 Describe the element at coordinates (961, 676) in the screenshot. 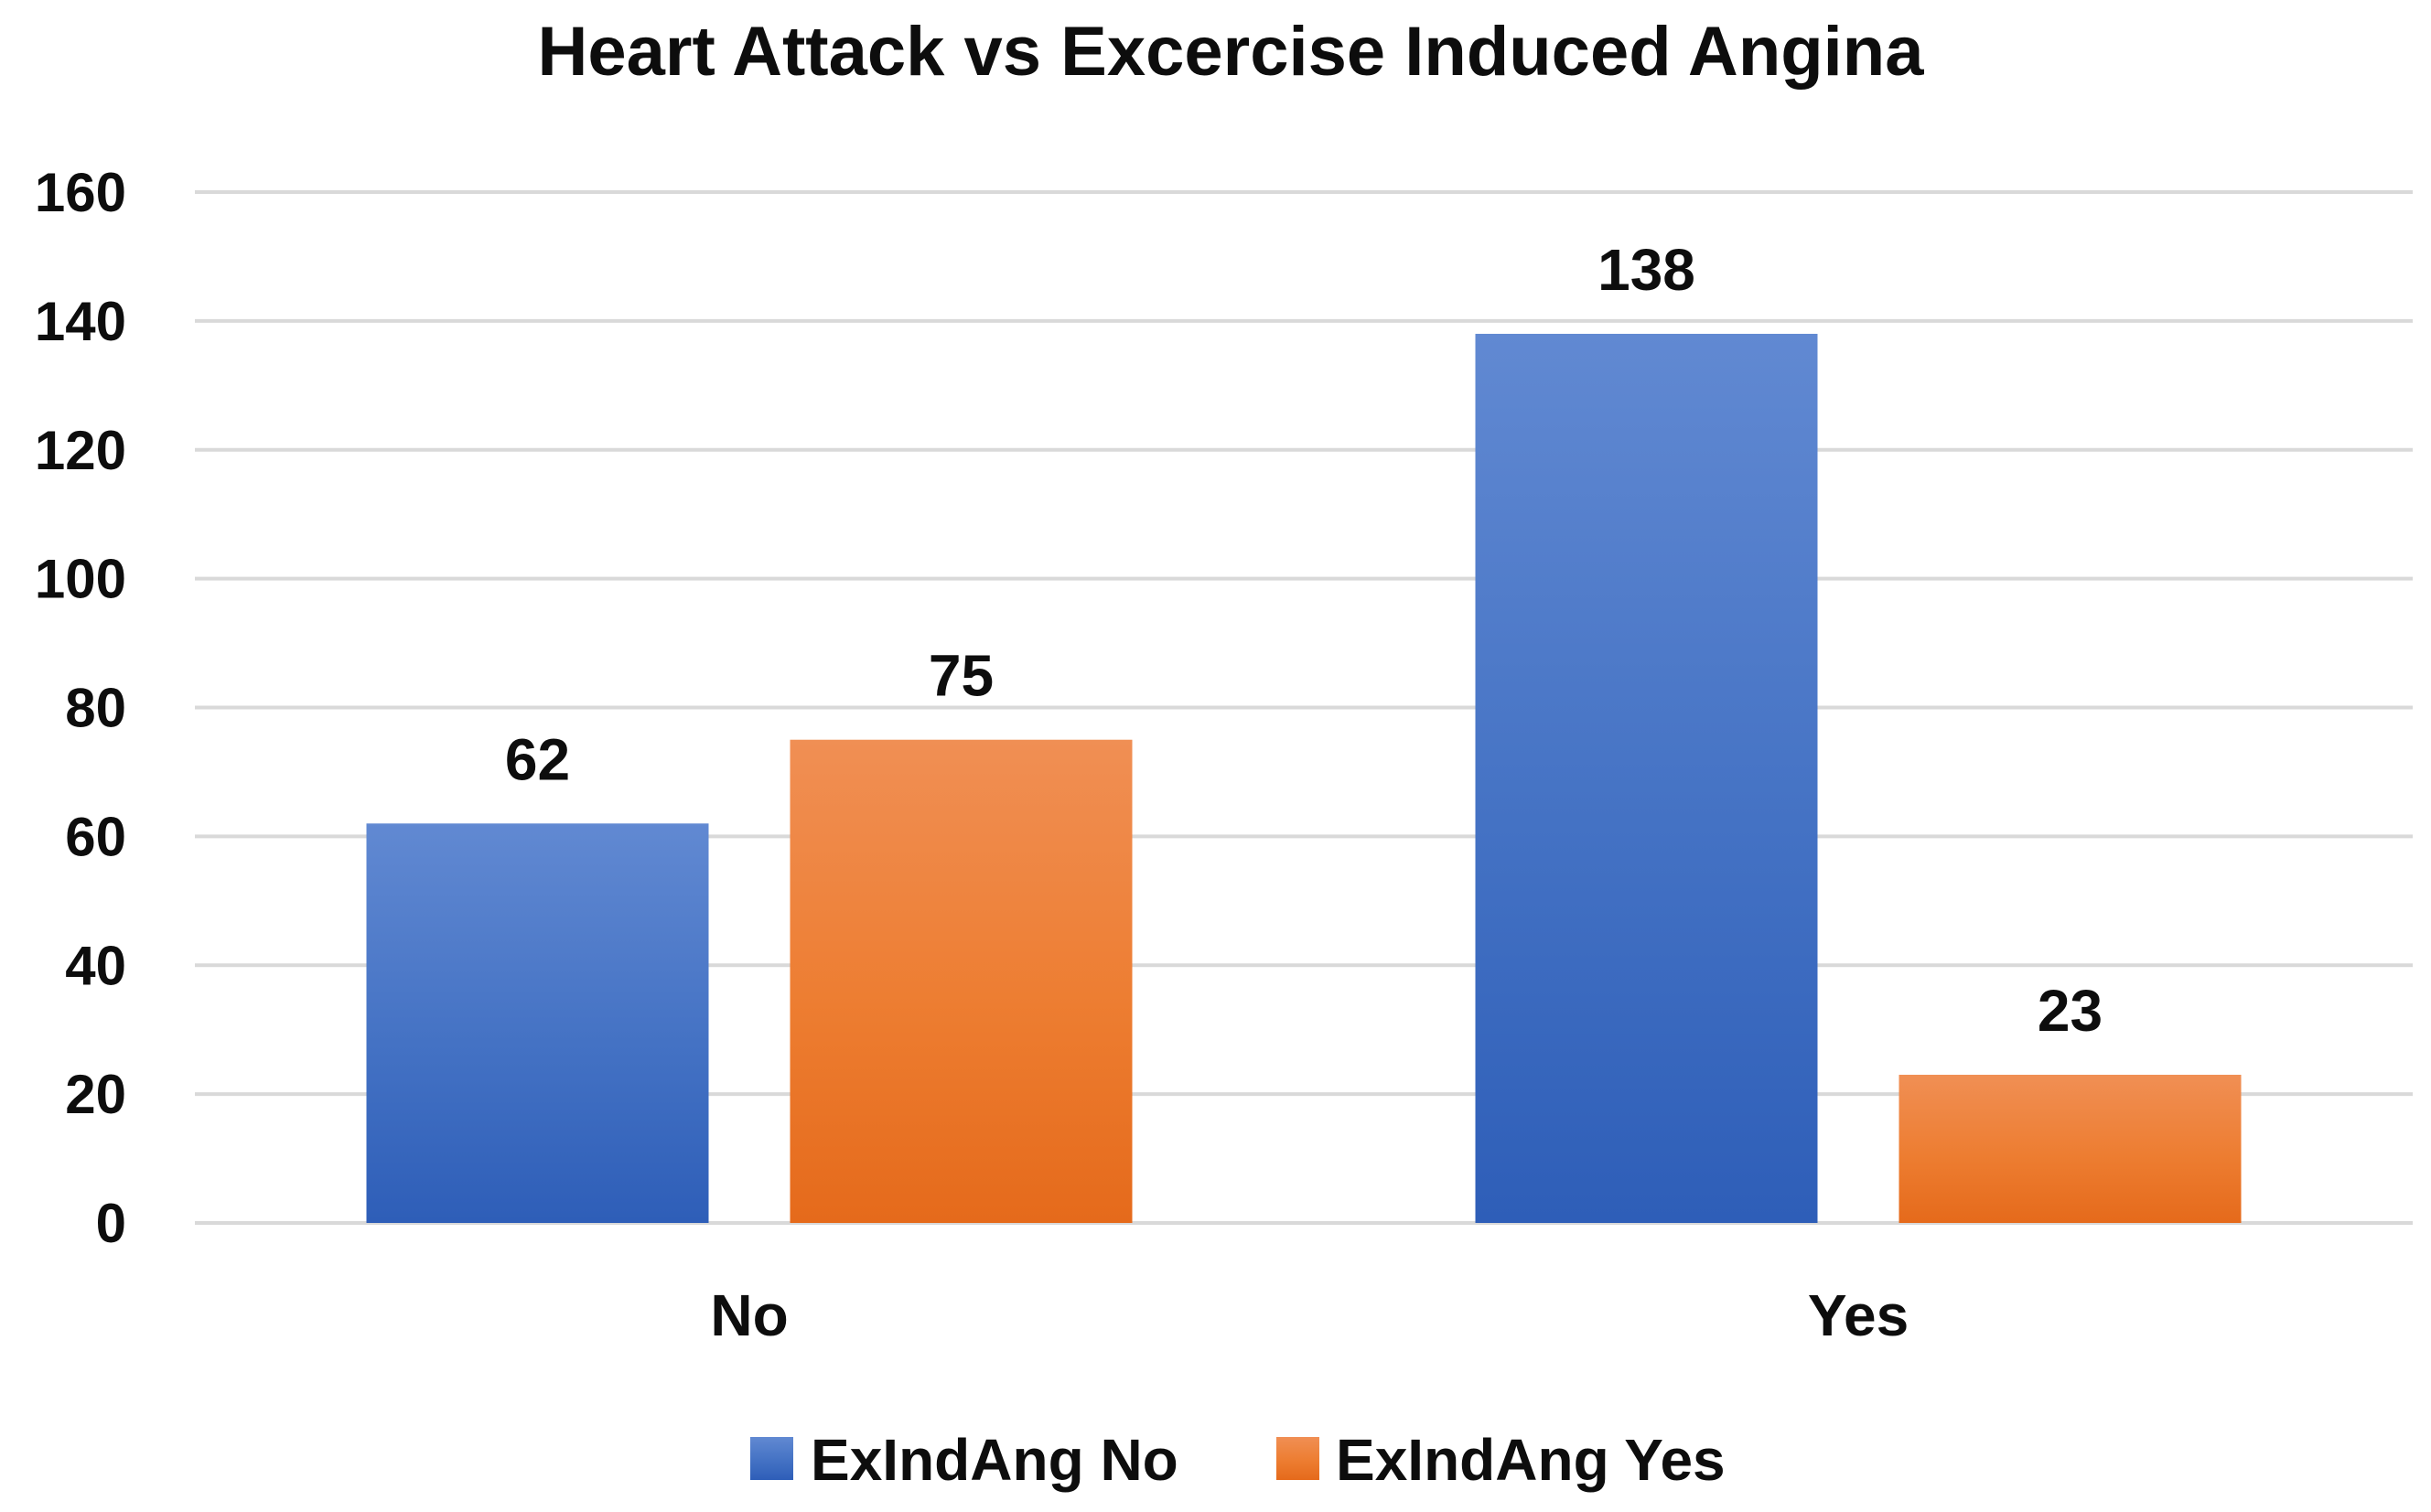

I see `data-label: 75` at that location.